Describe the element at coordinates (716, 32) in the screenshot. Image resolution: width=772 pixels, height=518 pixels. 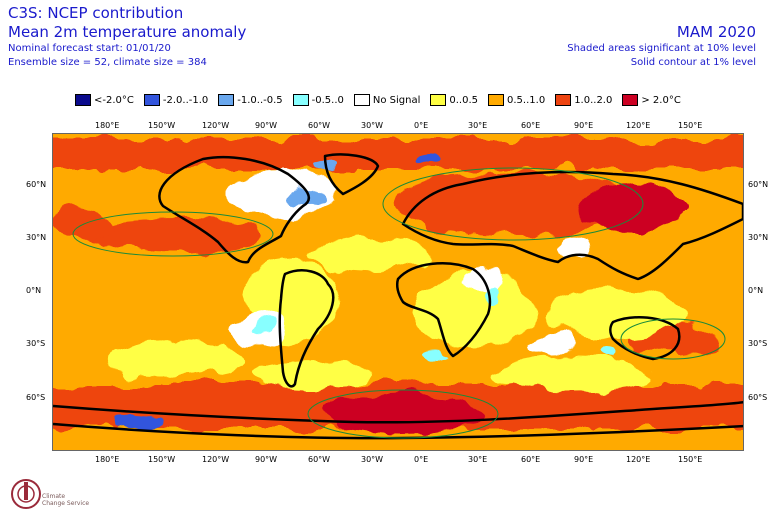
I see `season-label: MAM 2020` at that location.